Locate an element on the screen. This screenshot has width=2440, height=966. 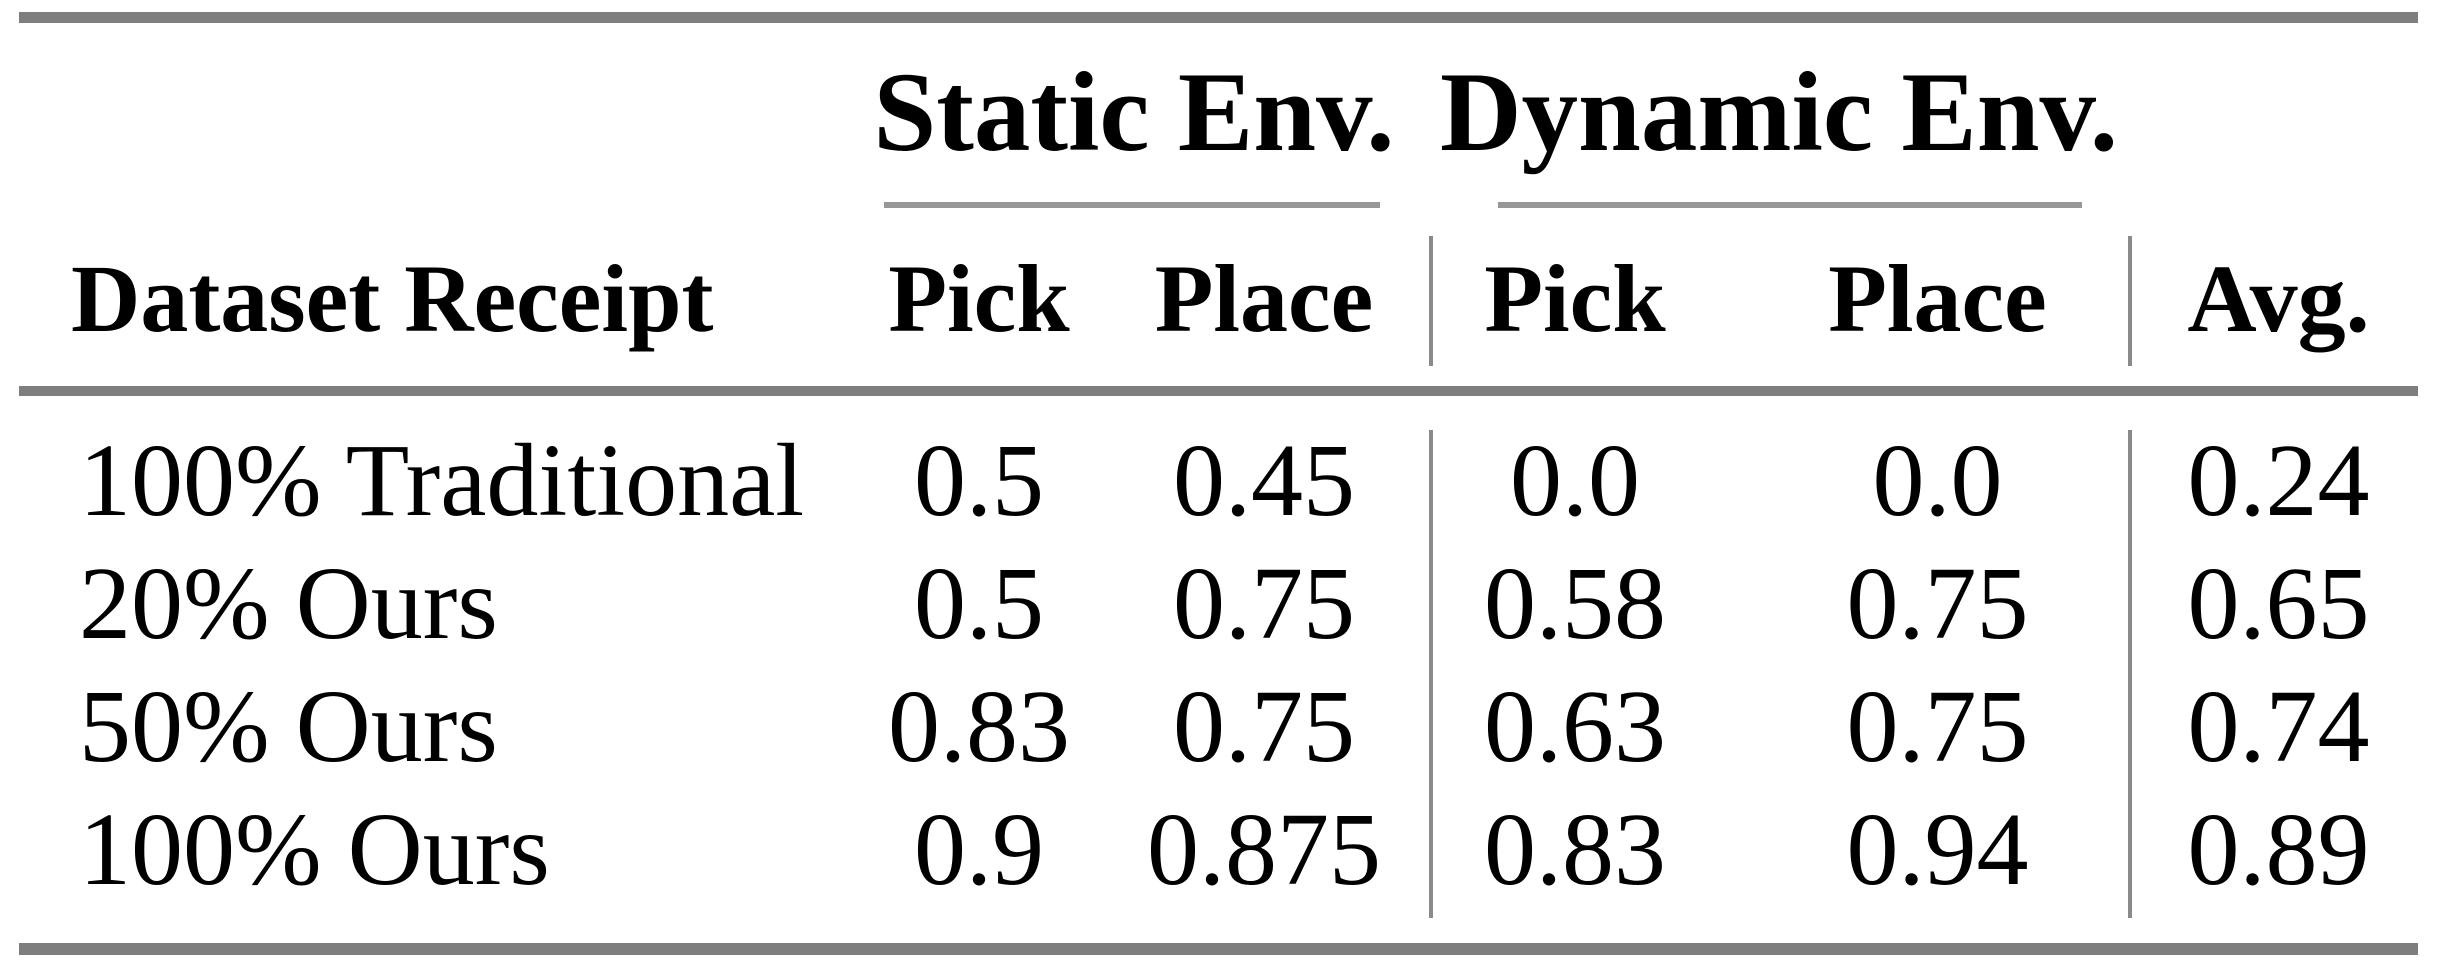
header-static-place: Place is located at coordinates (1264, 298).